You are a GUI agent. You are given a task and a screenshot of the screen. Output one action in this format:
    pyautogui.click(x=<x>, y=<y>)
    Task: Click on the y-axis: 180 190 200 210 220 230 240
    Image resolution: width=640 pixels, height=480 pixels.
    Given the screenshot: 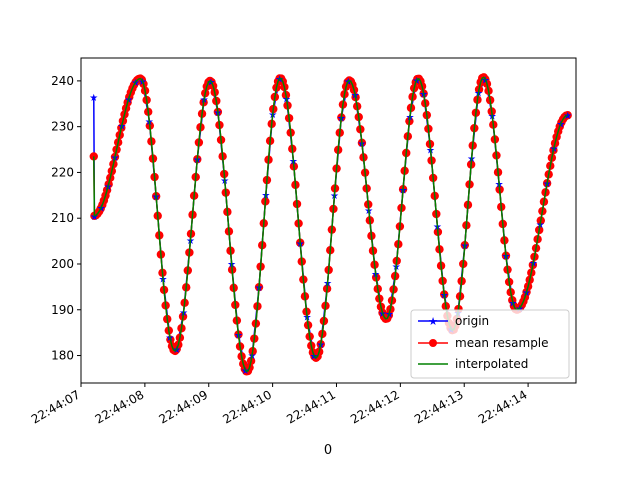 What is the action you would take?
    pyautogui.click(x=66, y=218)
    